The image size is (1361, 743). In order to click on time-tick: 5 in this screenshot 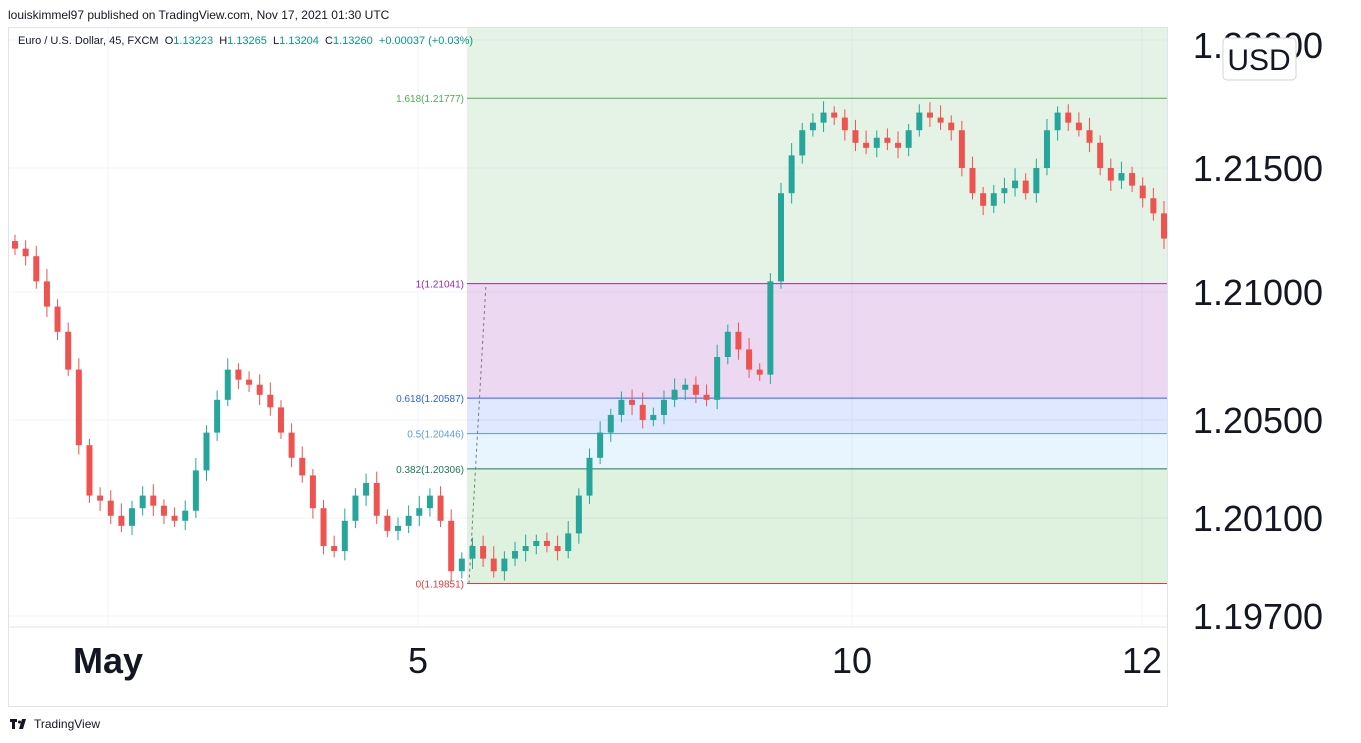, I will do `click(418, 660)`.